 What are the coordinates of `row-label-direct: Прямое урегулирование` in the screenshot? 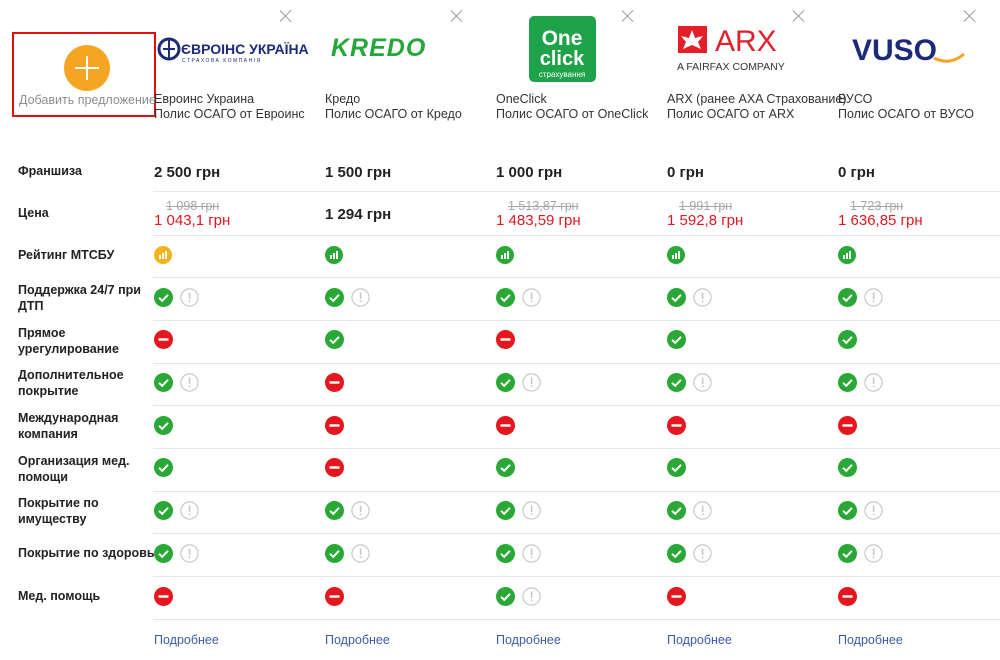 It's located at (68, 341).